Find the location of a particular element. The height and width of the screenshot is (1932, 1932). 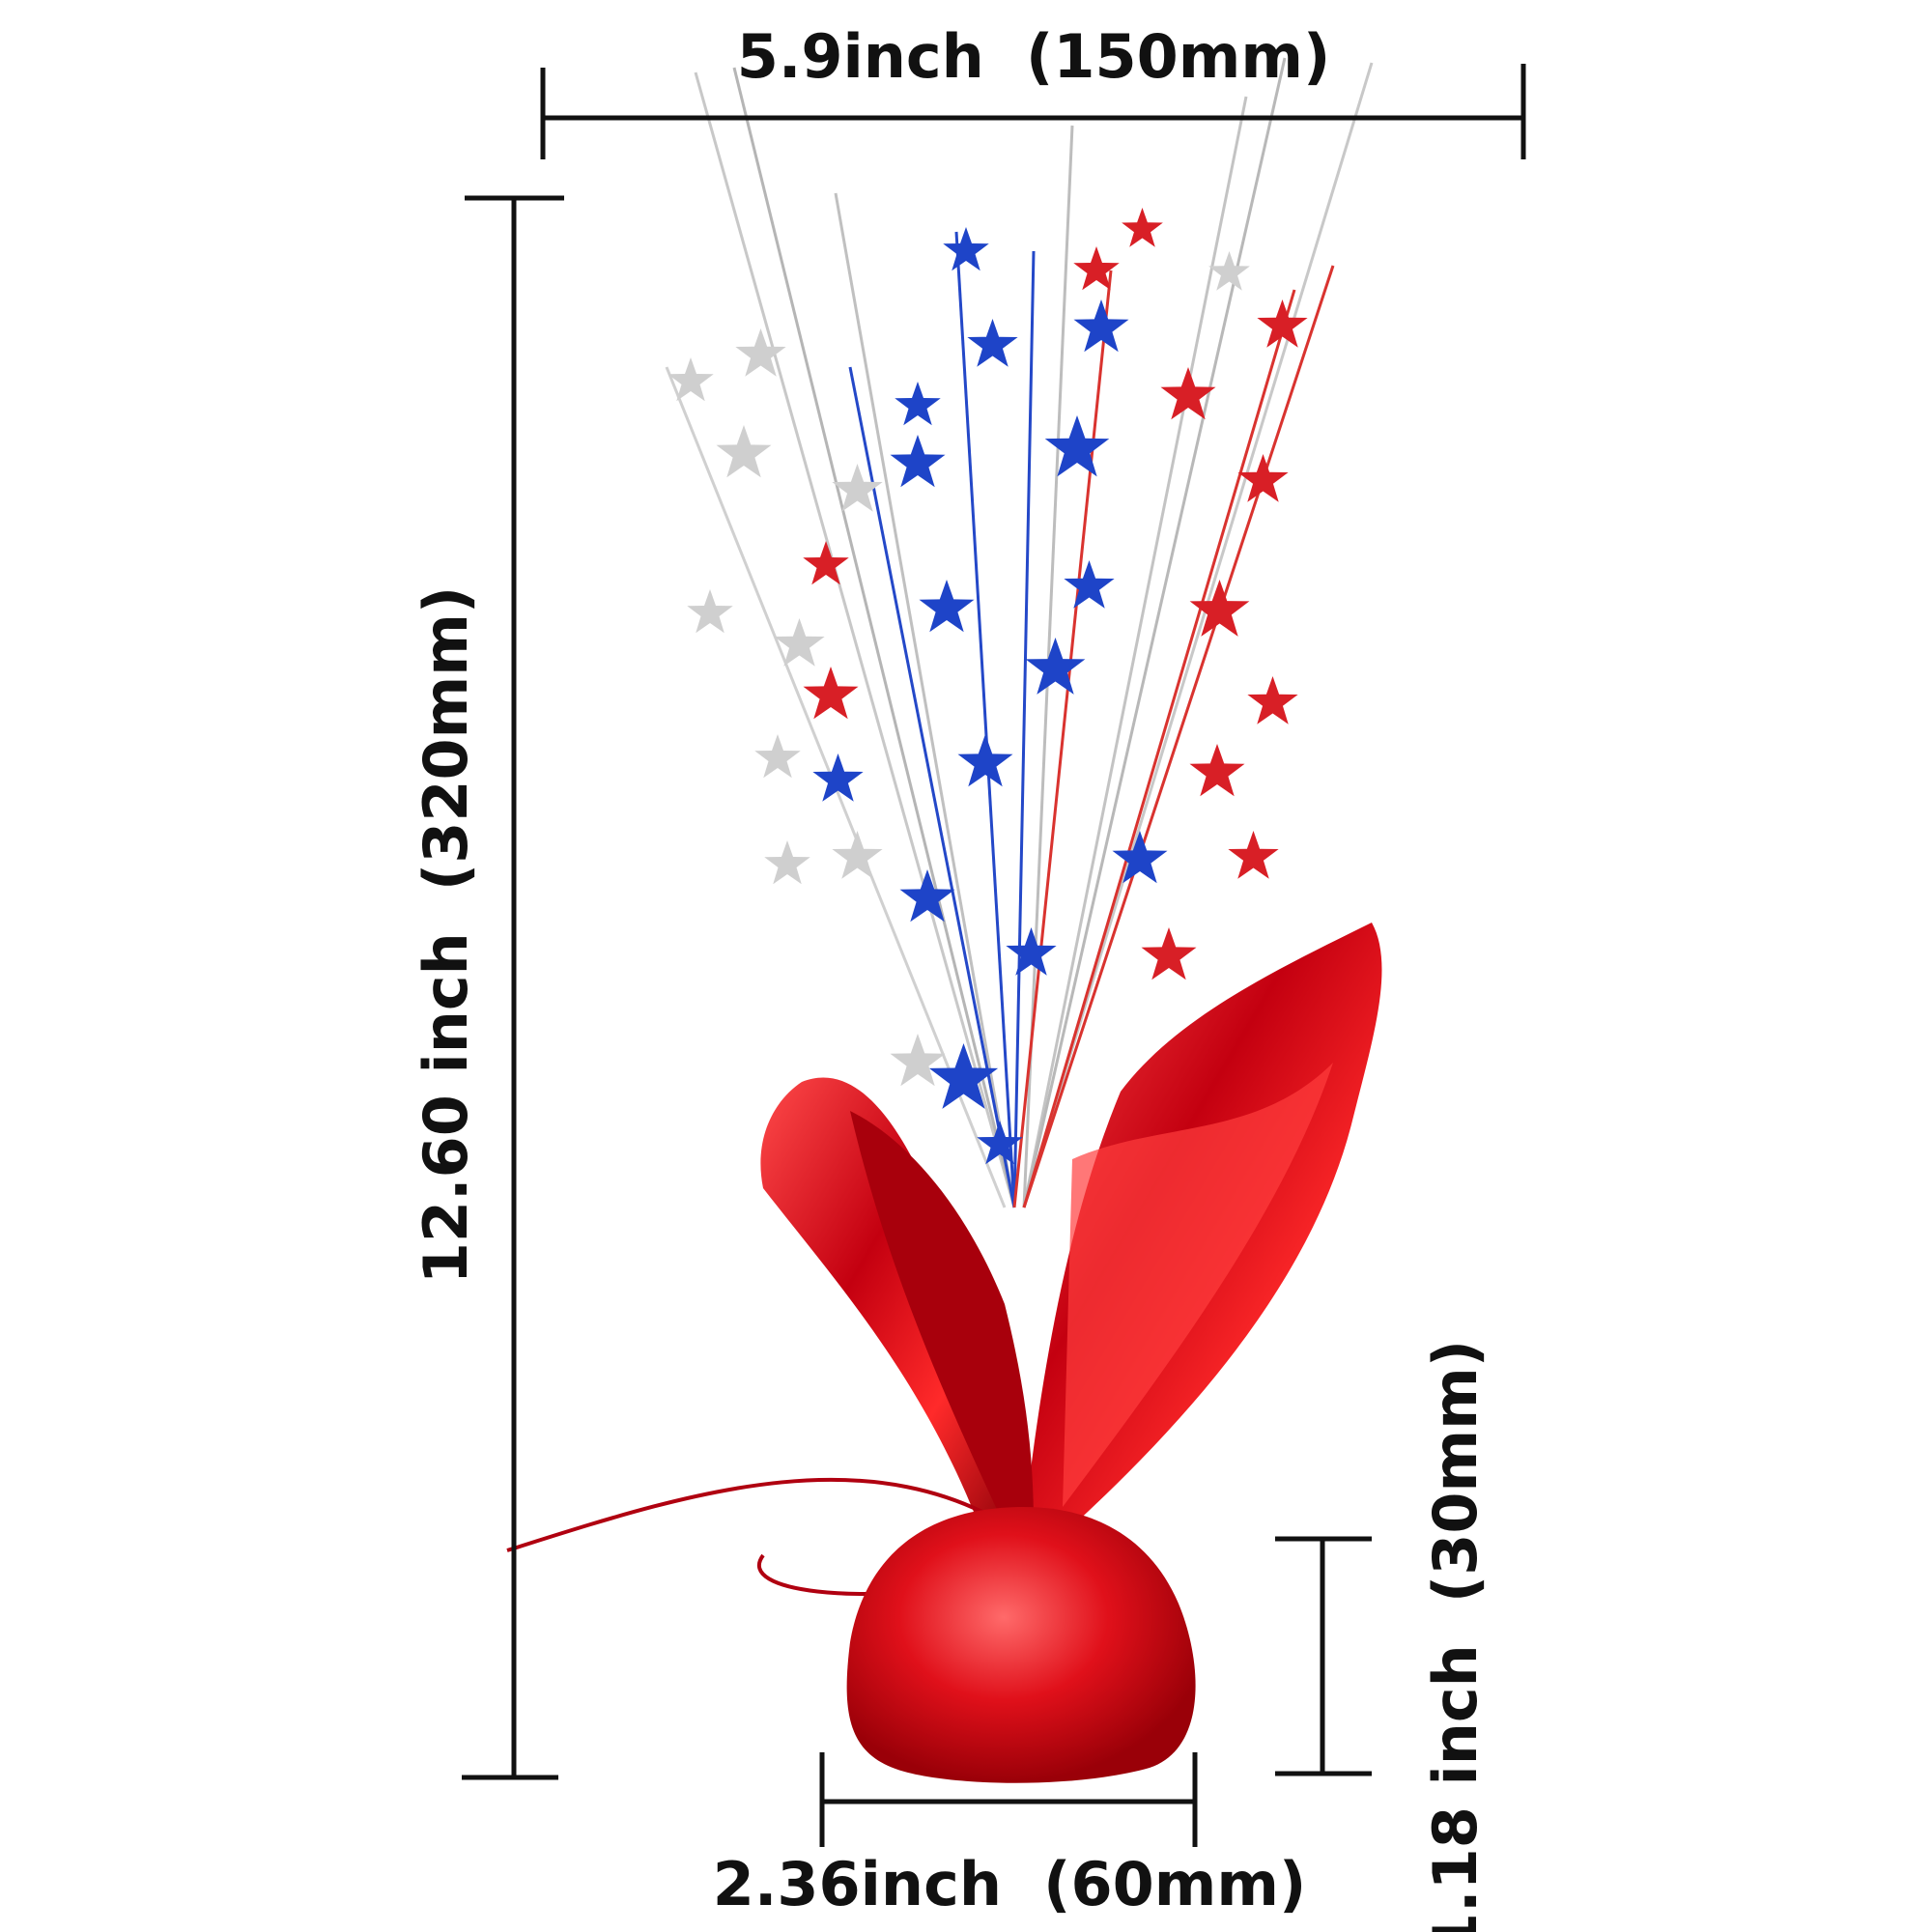

base-width-label: 2.36inch (60mm) is located at coordinates (1010, 1884).